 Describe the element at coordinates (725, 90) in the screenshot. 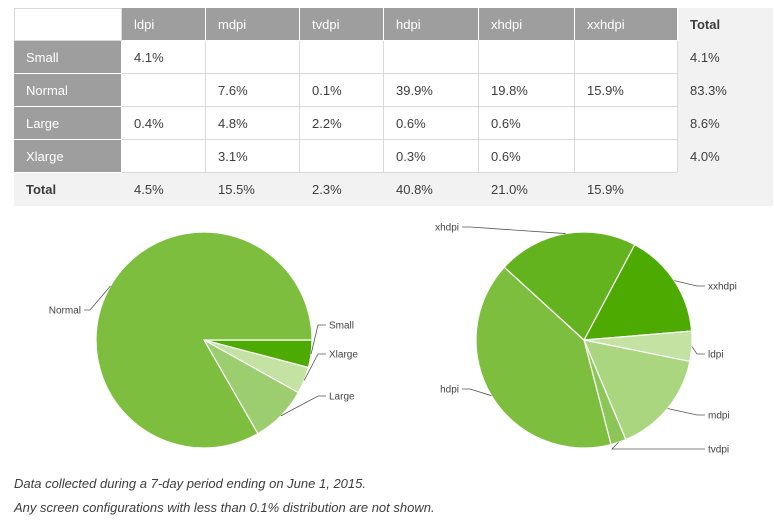

I see `row-total-cell: 83.3%` at that location.